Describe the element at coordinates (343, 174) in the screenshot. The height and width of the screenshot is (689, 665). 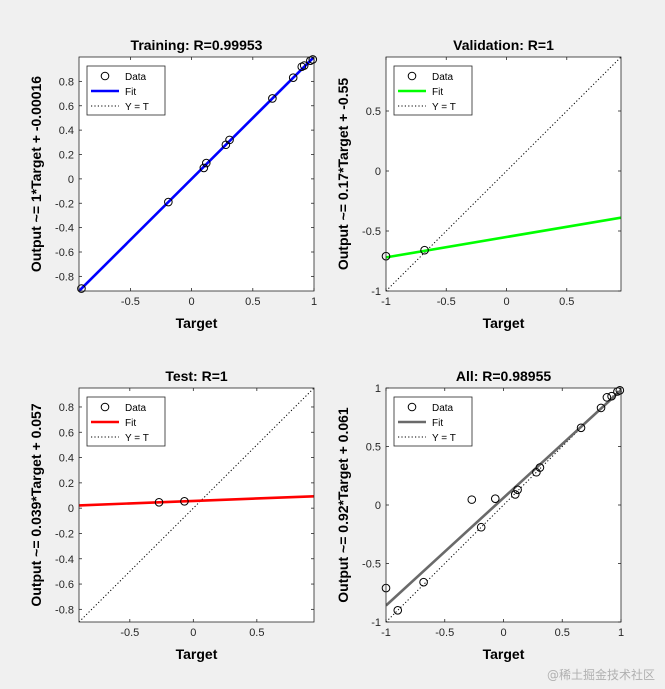
I see `y-axis-label: Output ~= 0.17*Target + -0.55` at that location.